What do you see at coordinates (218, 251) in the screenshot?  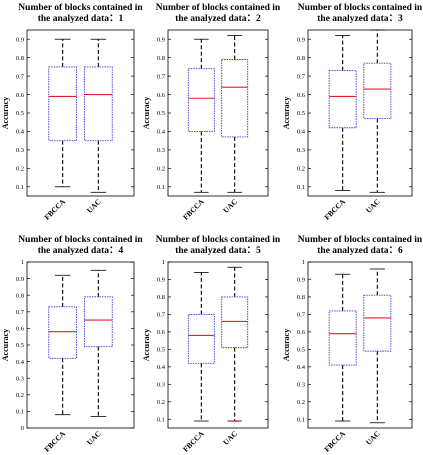 I see `chart-title-line: the analyzed data：5` at bounding box center [218, 251].